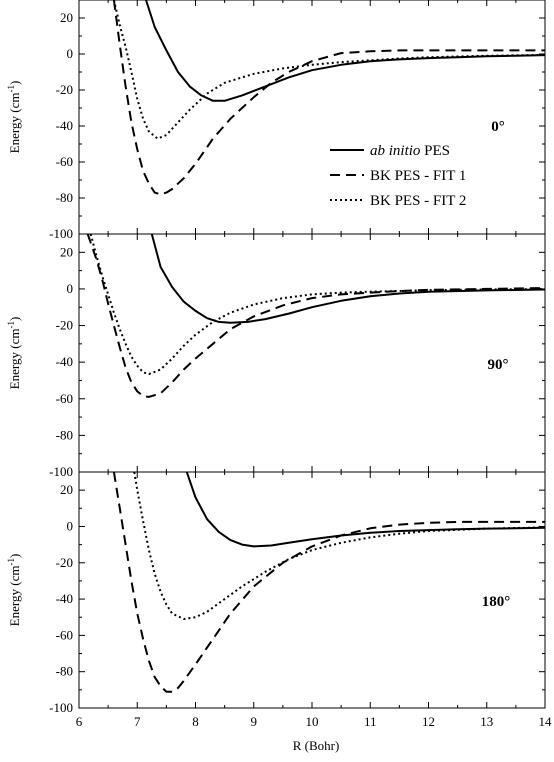 The height and width of the screenshot is (762, 554). I want to click on panel-angle-label: 180°, so click(496, 602).